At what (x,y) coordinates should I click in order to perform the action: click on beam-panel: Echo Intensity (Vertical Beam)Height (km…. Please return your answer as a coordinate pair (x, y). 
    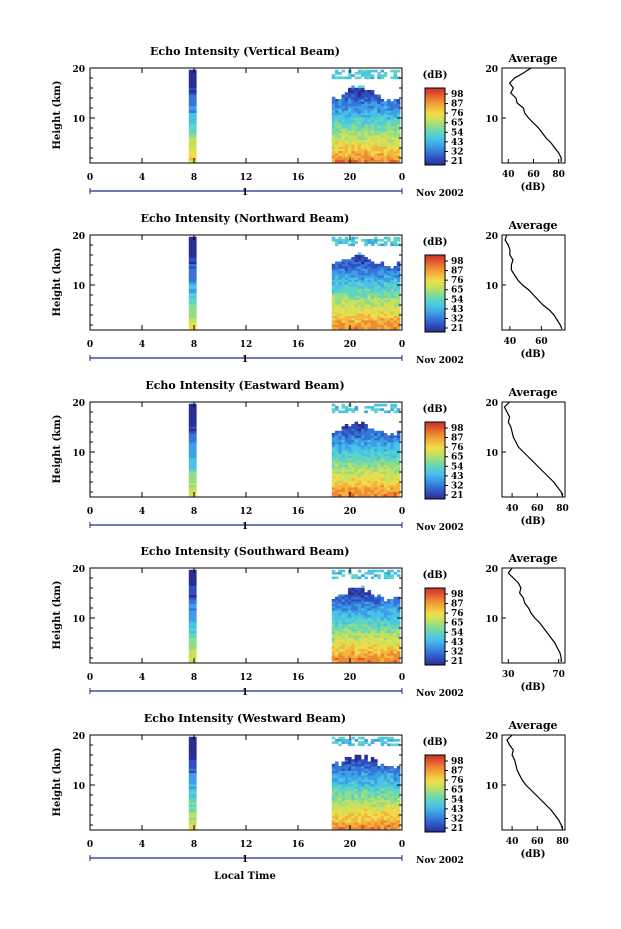
    Looking at the image, I should click on (309, 122).